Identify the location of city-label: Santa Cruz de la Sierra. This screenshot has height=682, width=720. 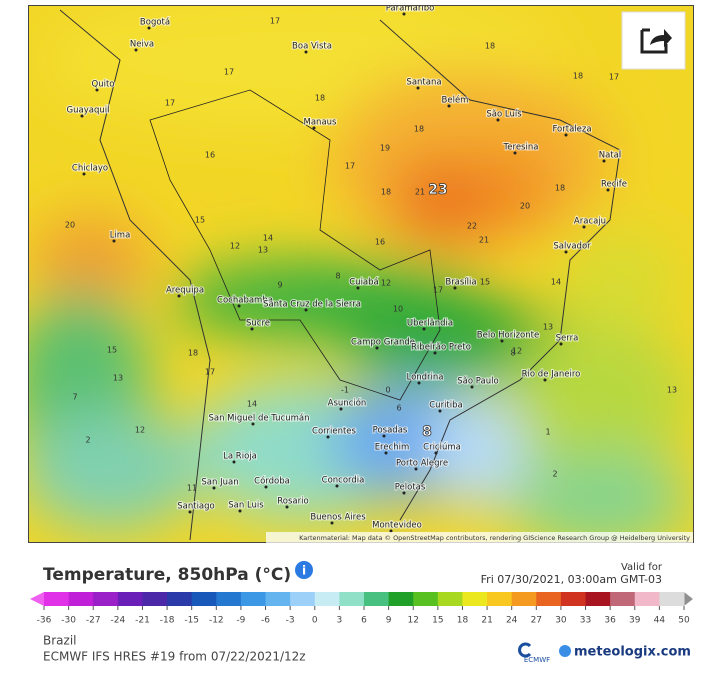
(312, 305).